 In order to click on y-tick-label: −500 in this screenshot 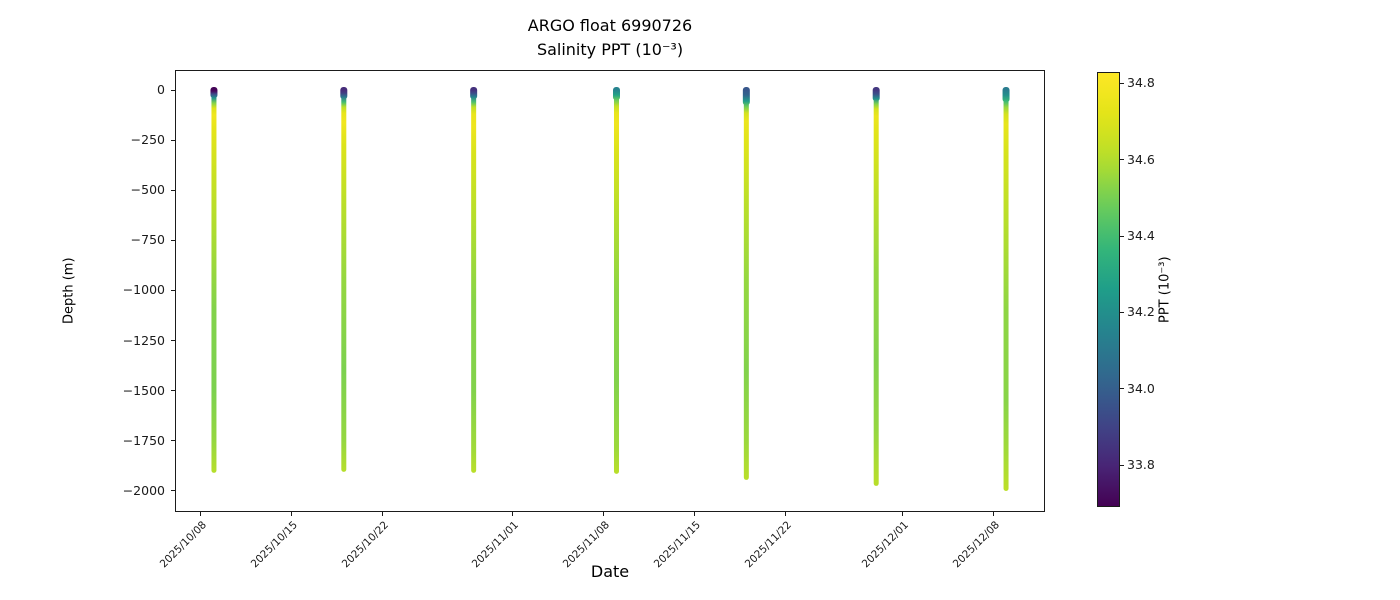, I will do `click(147, 190)`.